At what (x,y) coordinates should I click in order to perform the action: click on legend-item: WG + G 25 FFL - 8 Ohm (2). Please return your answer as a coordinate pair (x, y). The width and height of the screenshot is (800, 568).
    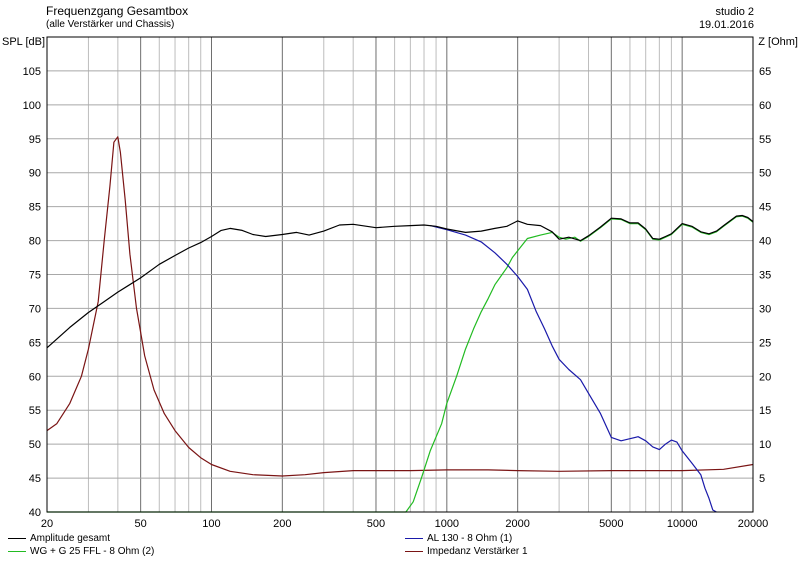
    Looking at the image, I should click on (81, 551).